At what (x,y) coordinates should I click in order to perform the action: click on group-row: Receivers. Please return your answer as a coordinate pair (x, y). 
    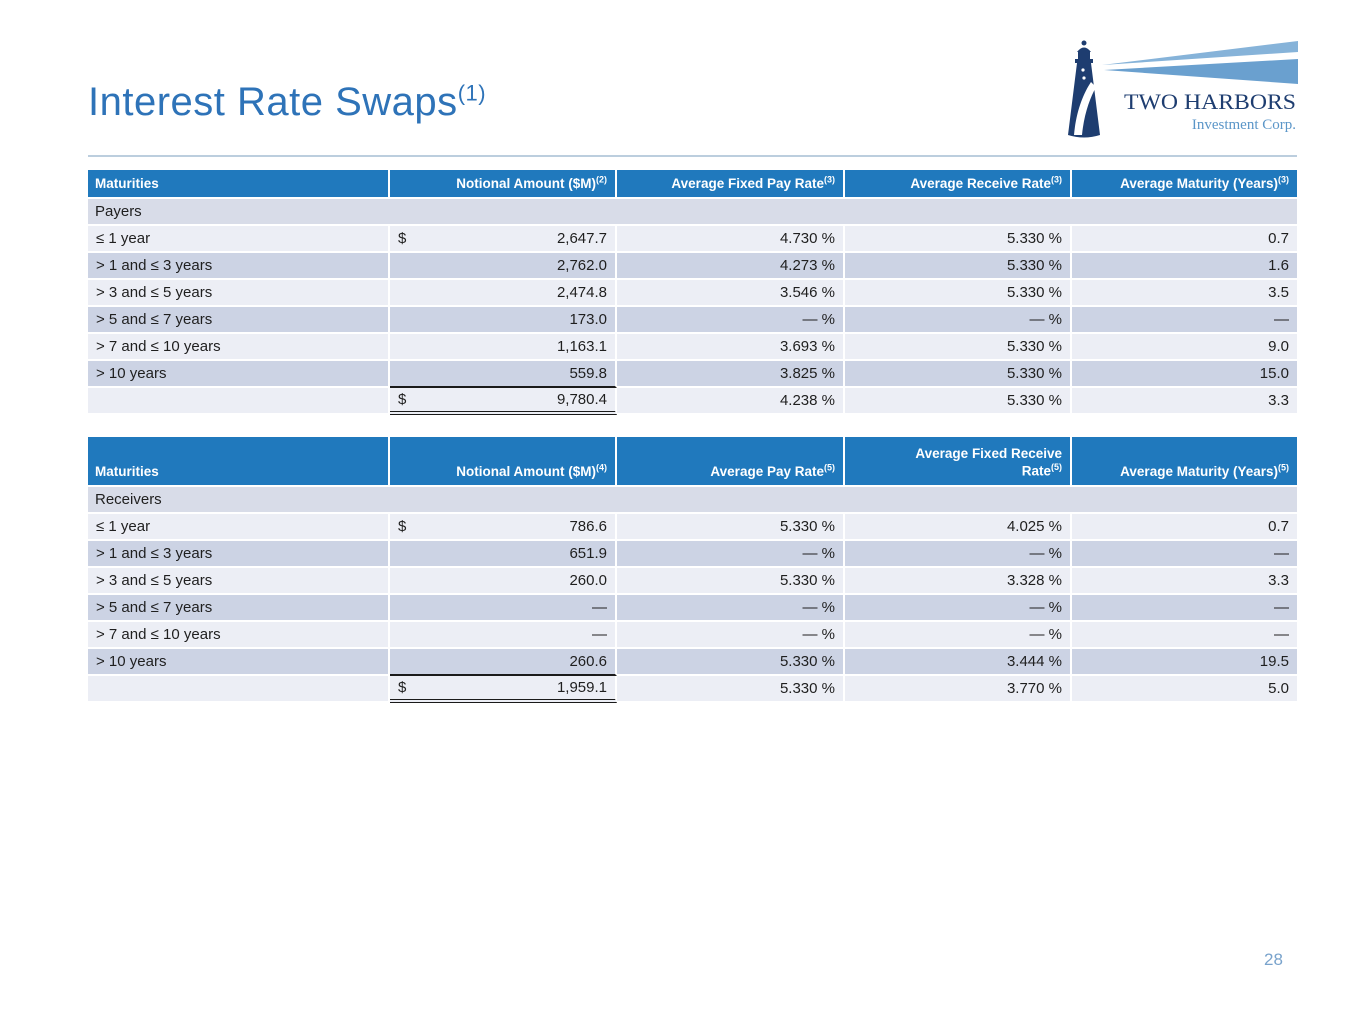
    Looking at the image, I should click on (692, 500).